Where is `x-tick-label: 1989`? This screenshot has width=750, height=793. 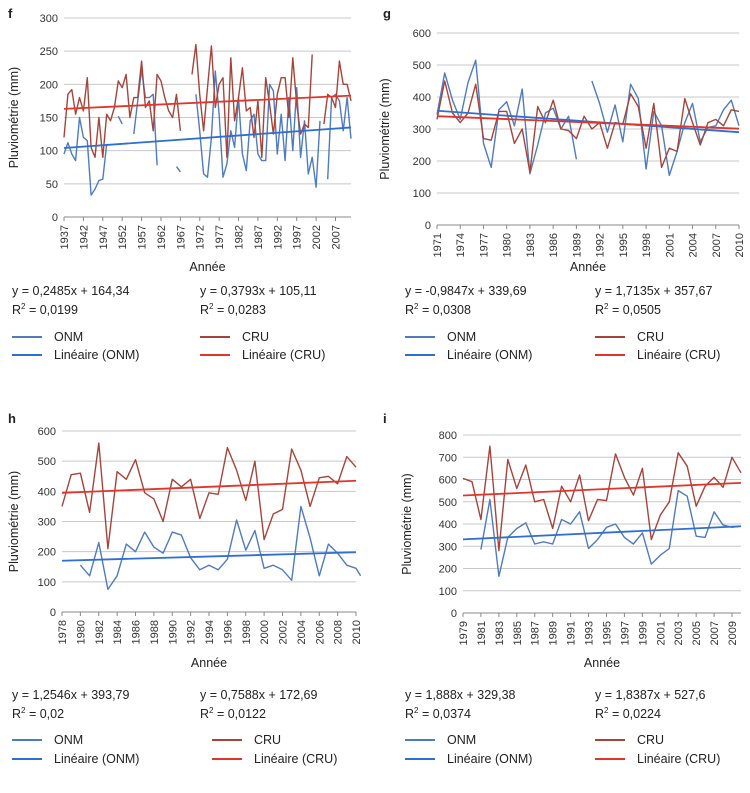 x-tick-label: 1989 is located at coordinates (554, 633).